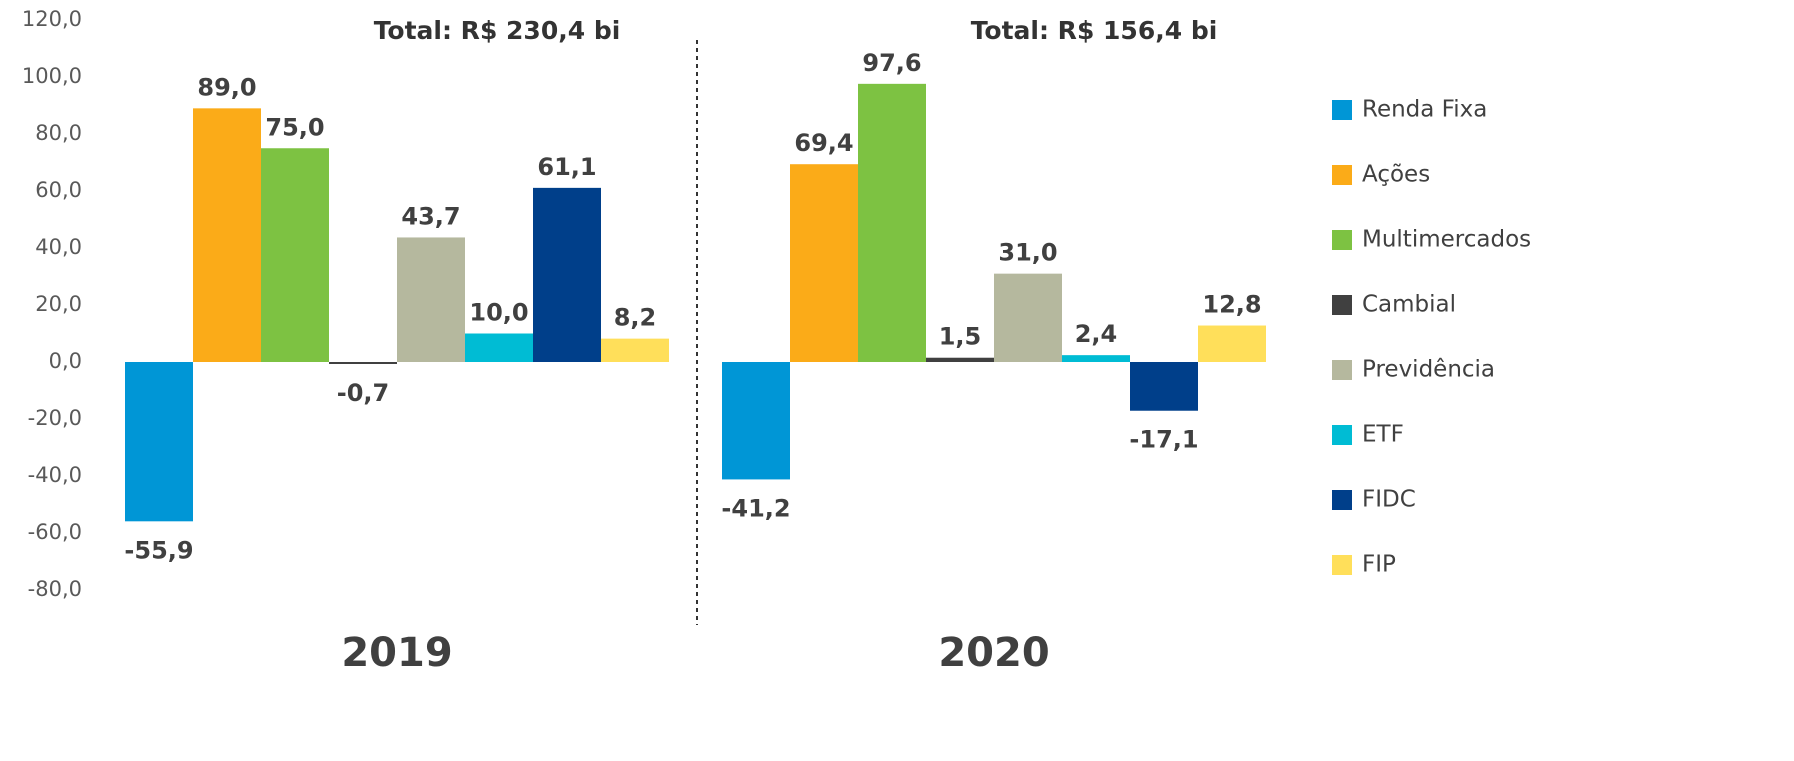 Image resolution: width=1794 pixels, height=761 pixels. Describe the element at coordinates (55, 532) in the screenshot. I see `y-tick-label: -60,0` at that location.